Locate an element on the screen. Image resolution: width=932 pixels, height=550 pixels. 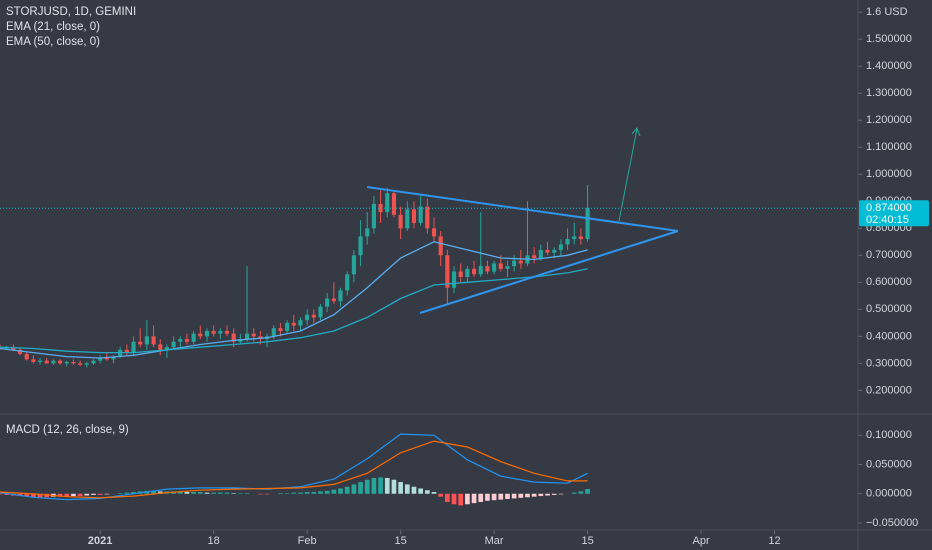
x-tick-label: 18 is located at coordinates (214, 541).